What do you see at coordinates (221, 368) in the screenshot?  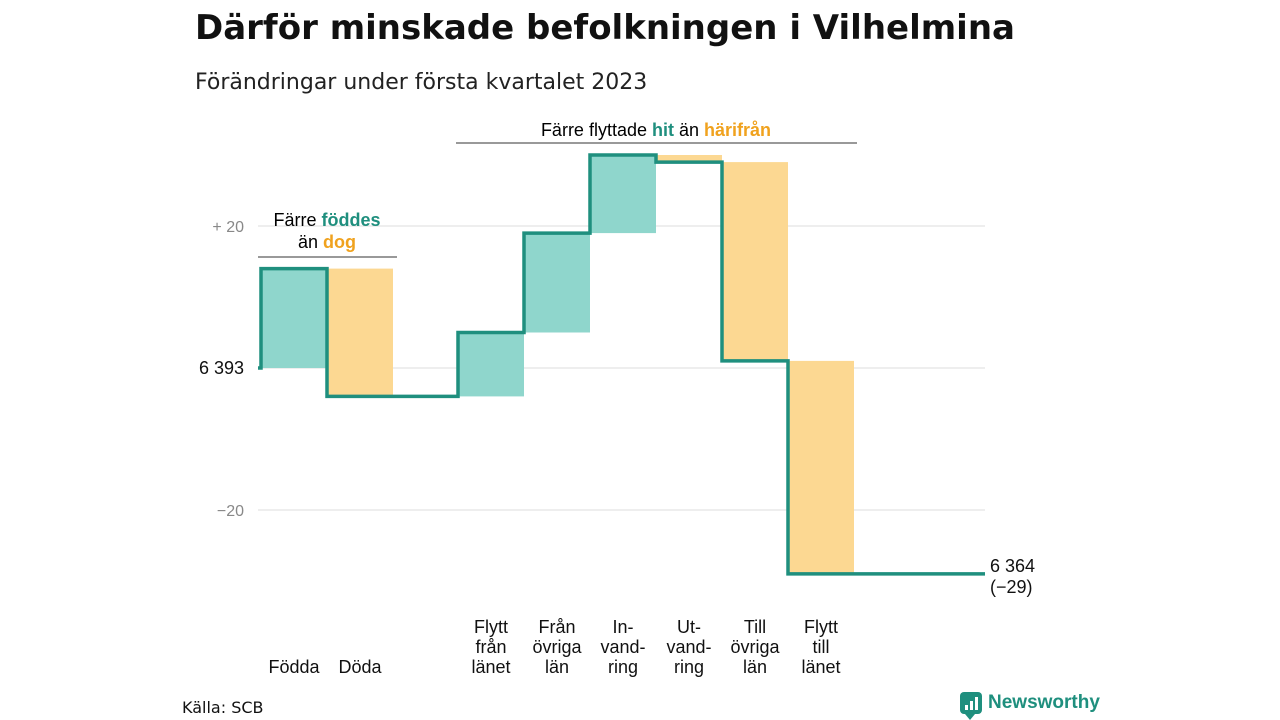 I see `start-value-label: 6 393` at bounding box center [221, 368].